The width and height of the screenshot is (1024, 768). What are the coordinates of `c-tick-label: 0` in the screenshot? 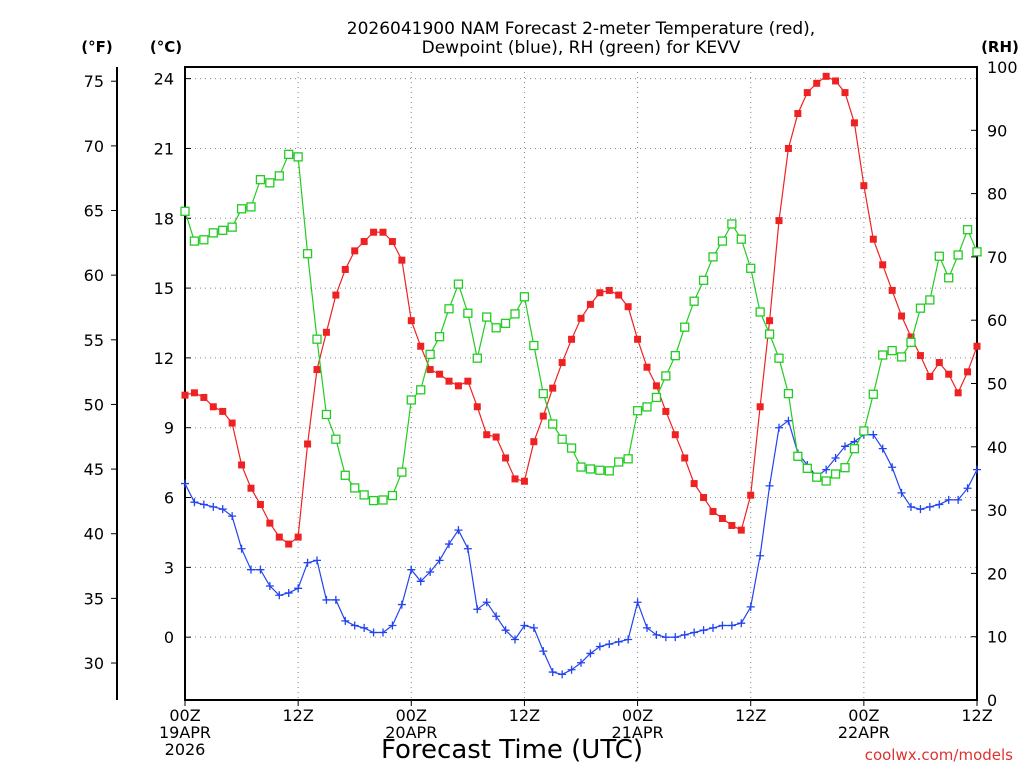 It's located at (169, 637).